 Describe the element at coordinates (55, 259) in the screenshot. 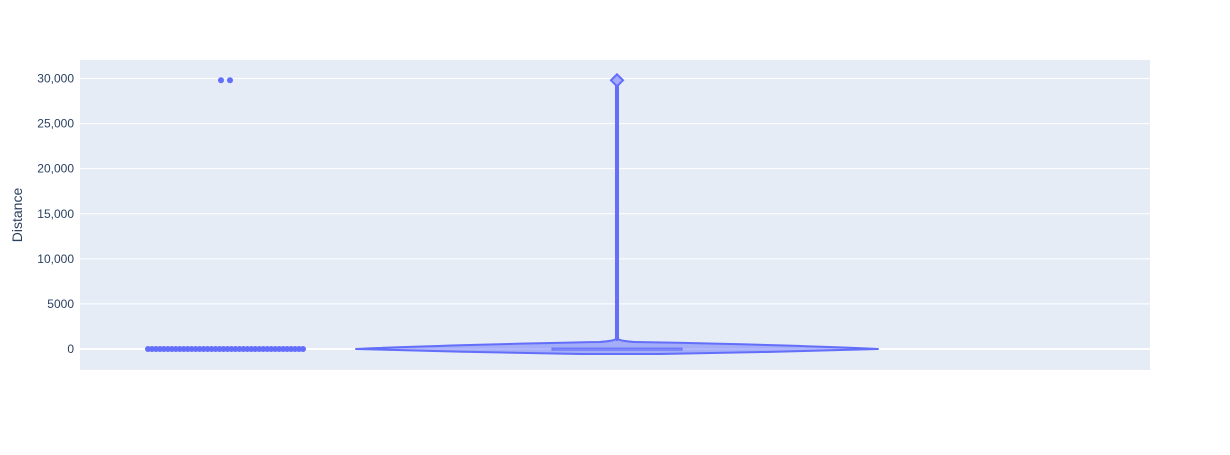

I see `y-tick-label: 10,000` at that location.